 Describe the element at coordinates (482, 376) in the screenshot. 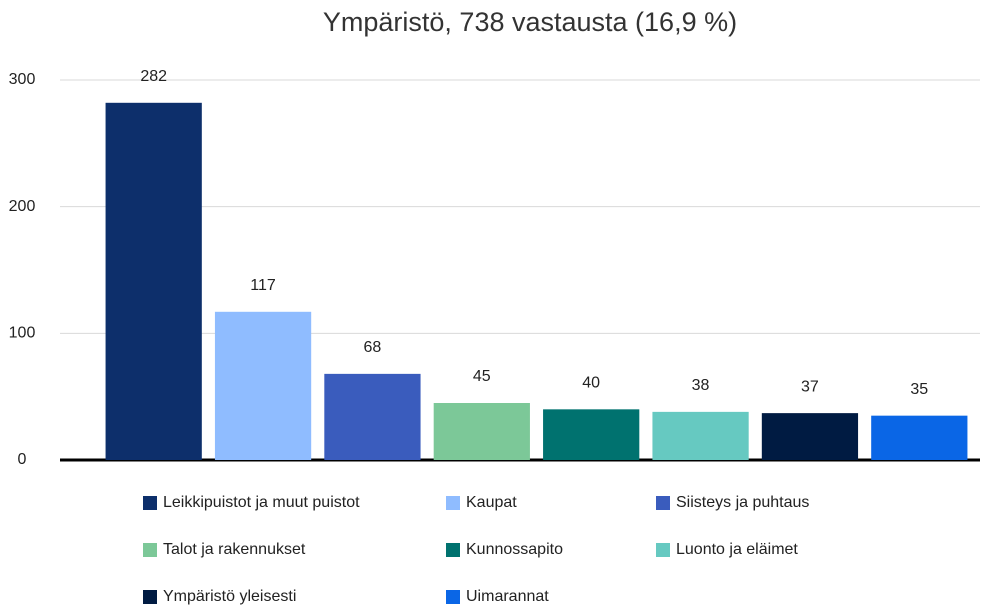

I see `data-label: 45` at that location.